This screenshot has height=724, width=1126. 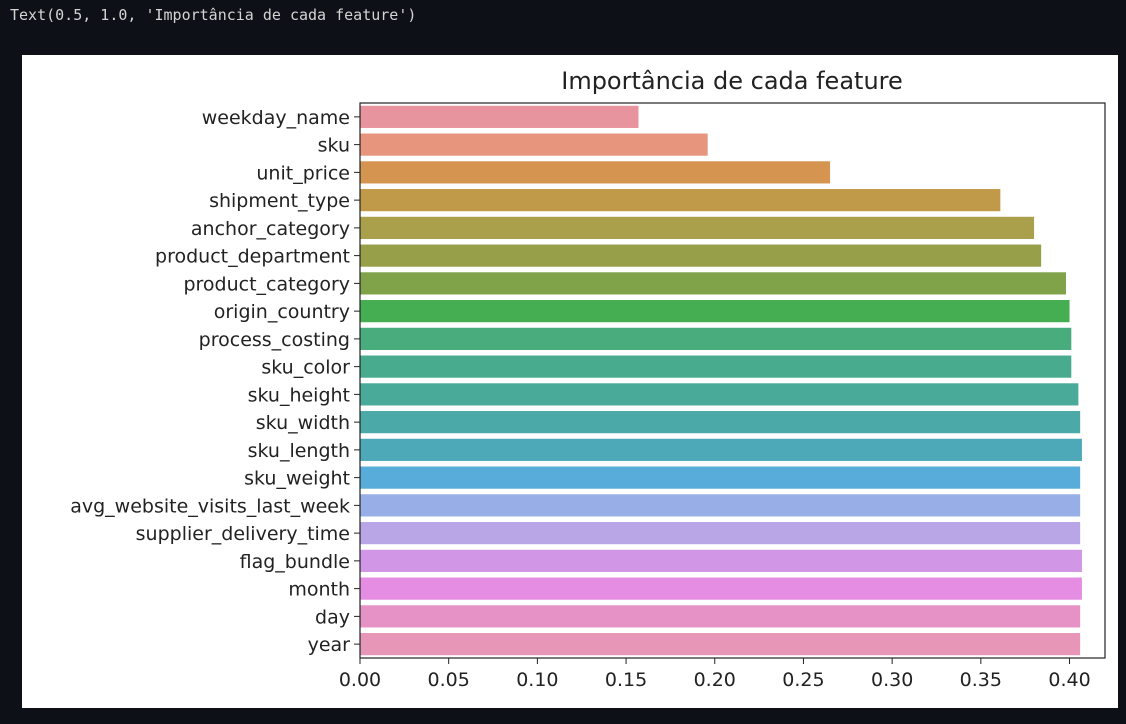 What do you see at coordinates (303, 173) in the screenshot?
I see `y-tick-label: unit_price` at bounding box center [303, 173].